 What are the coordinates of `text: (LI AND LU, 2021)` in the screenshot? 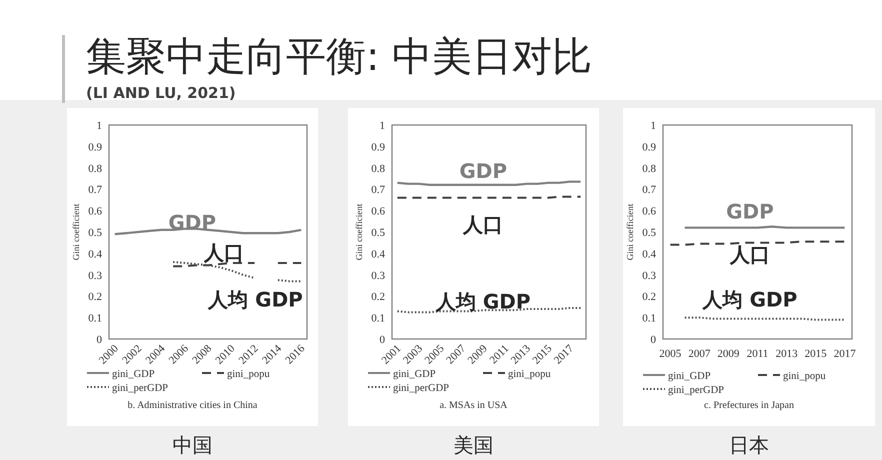 It's located at (161, 93).